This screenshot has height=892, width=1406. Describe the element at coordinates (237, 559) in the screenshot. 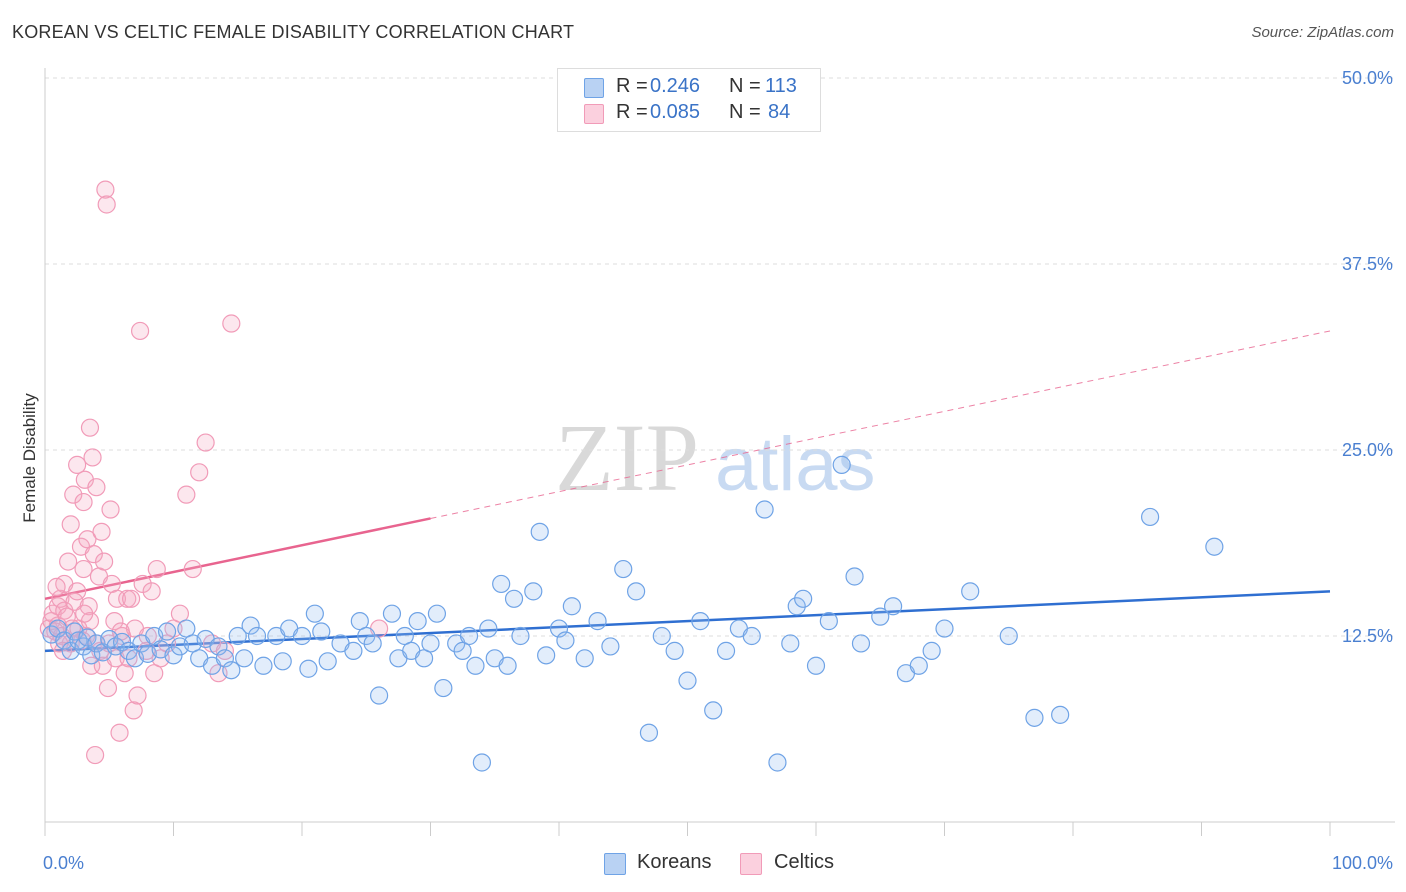

I see `celtic-trendline` at that location.